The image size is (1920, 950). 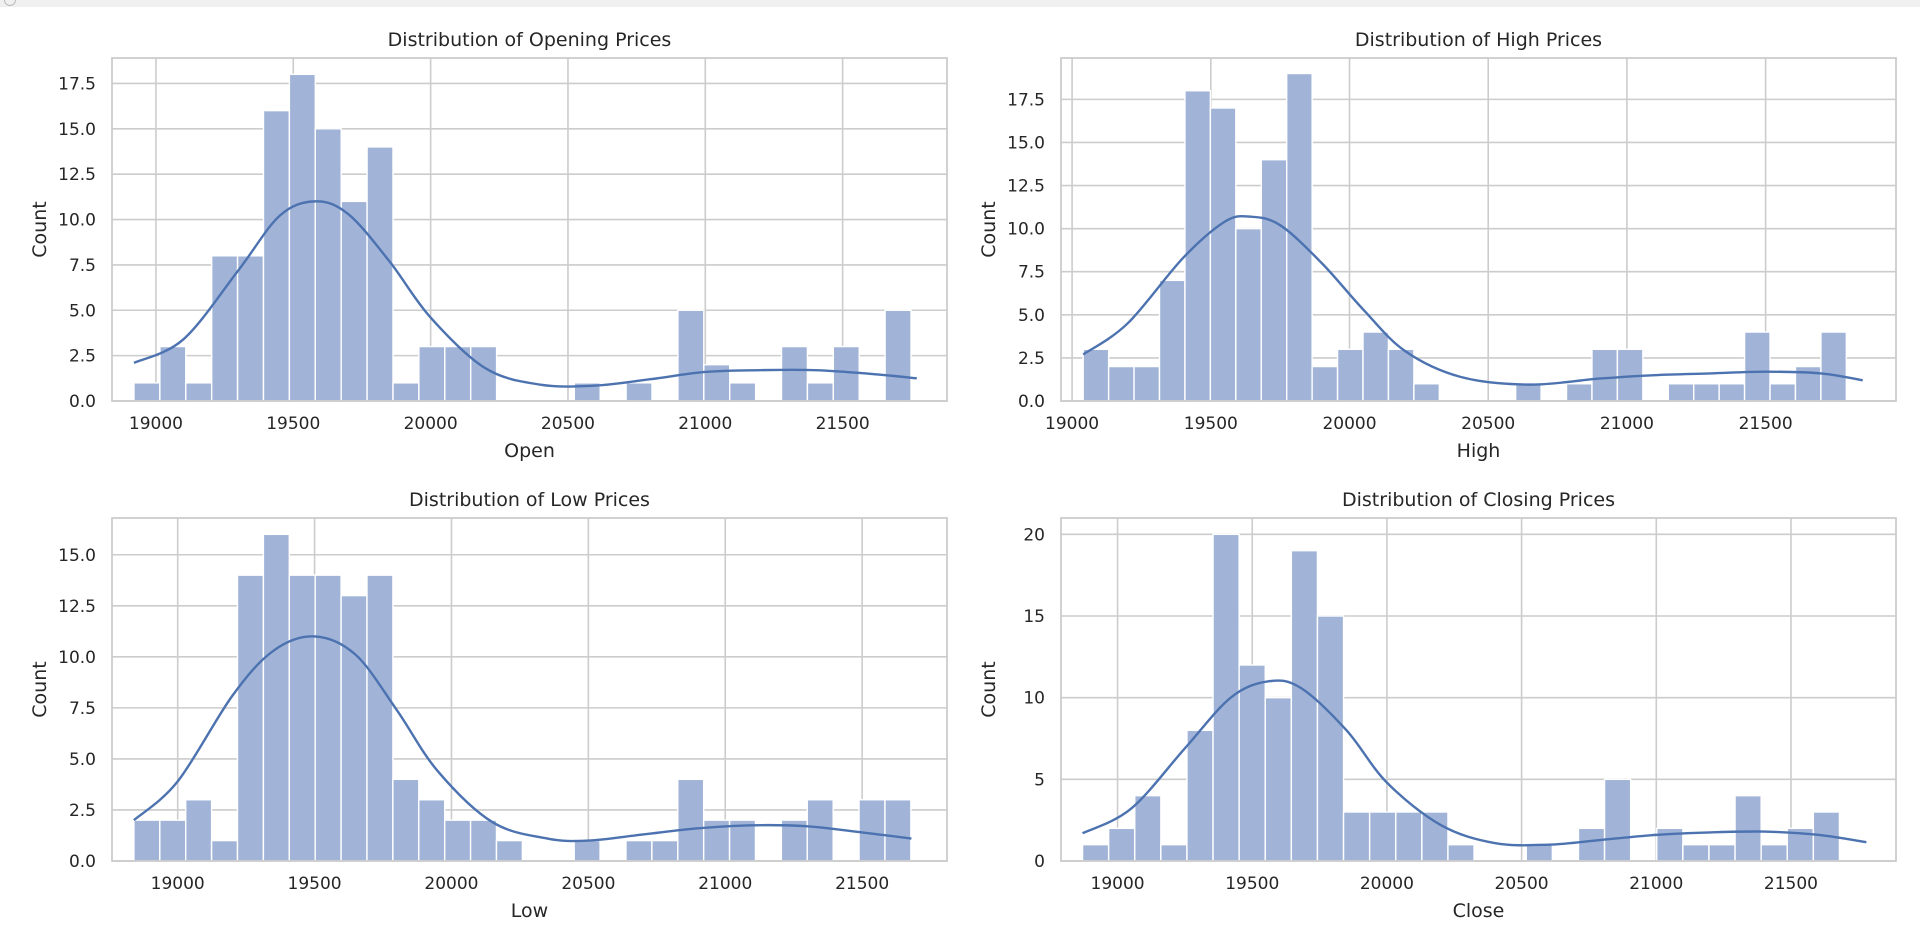 What do you see at coordinates (843, 424) in the screenshot?
I see `x-tick-label: 21500` at bounding box center [843, 424].